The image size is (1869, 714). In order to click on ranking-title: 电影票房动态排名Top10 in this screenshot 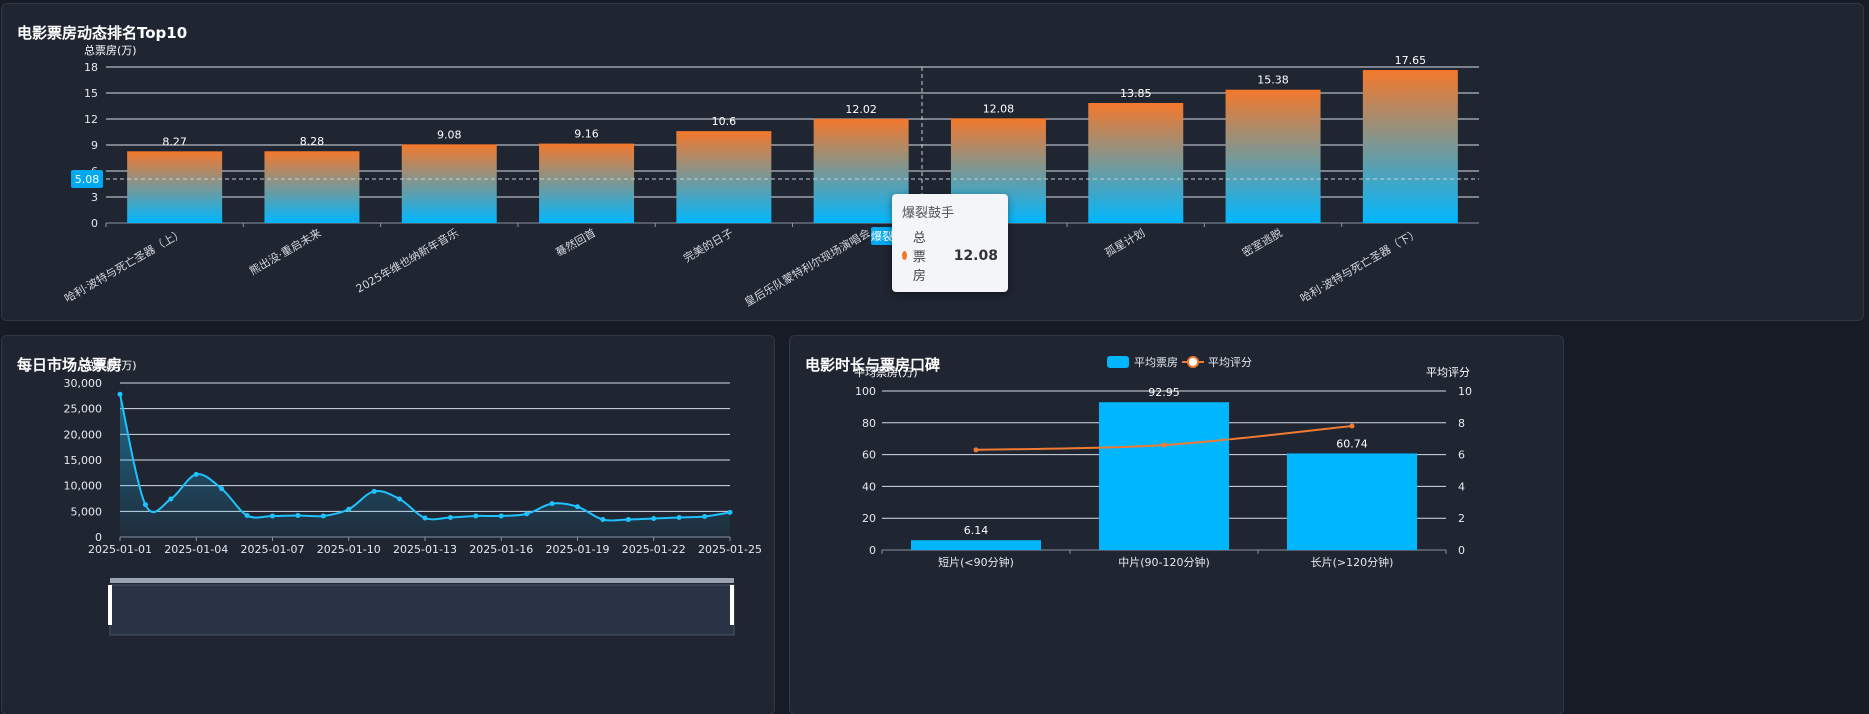, I will do `click(102, 33)`.